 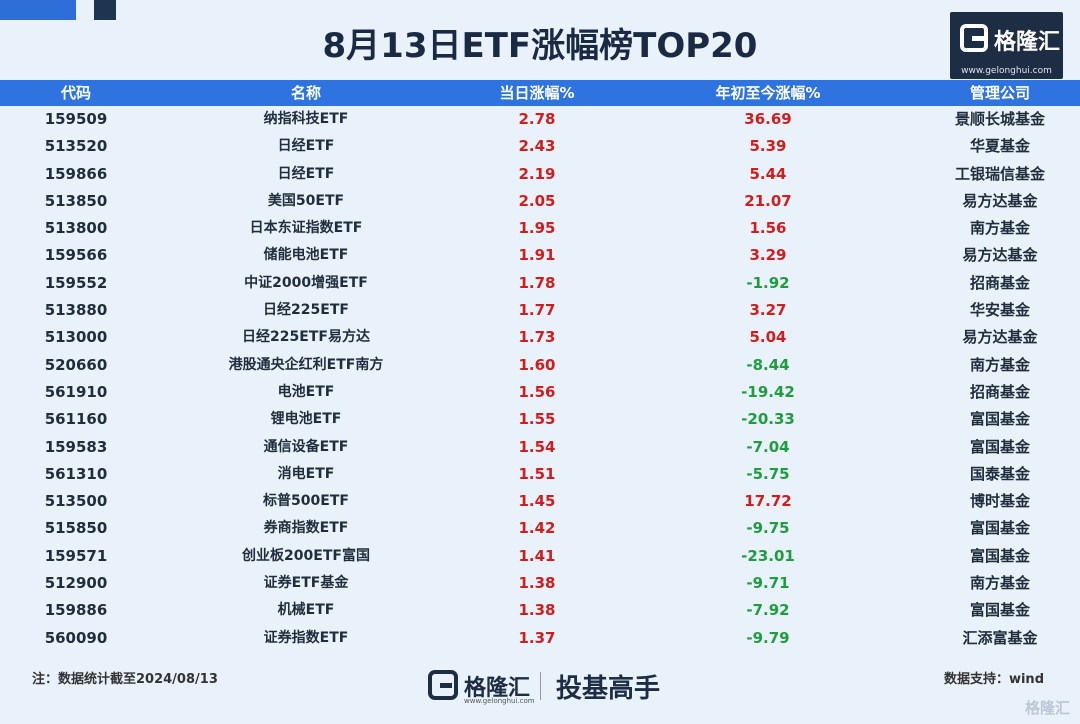 What do you see at coordinates (76, 146) in the screenshot?
I see `cell-code: 513520` at bounding box center [76, 146].